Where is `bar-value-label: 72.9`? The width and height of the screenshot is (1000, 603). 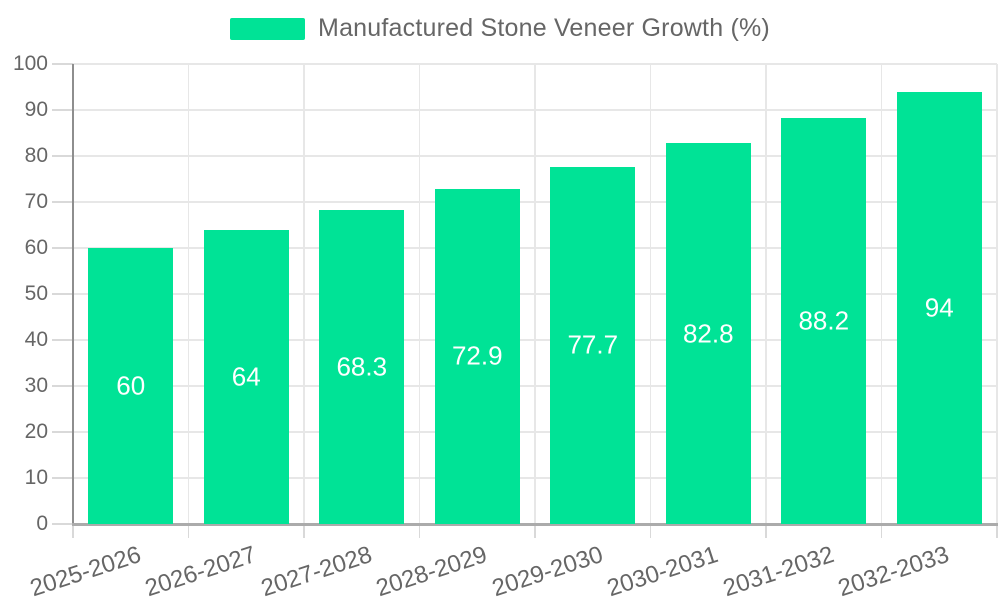 bar-value-label: 72.9 is located at coordinates (477, 355).